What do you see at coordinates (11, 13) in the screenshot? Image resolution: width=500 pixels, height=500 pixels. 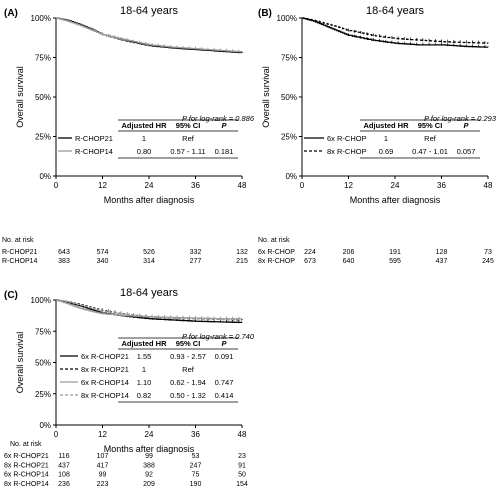 I see `panel-a-label: (A)` at bounding box center [11, 13].